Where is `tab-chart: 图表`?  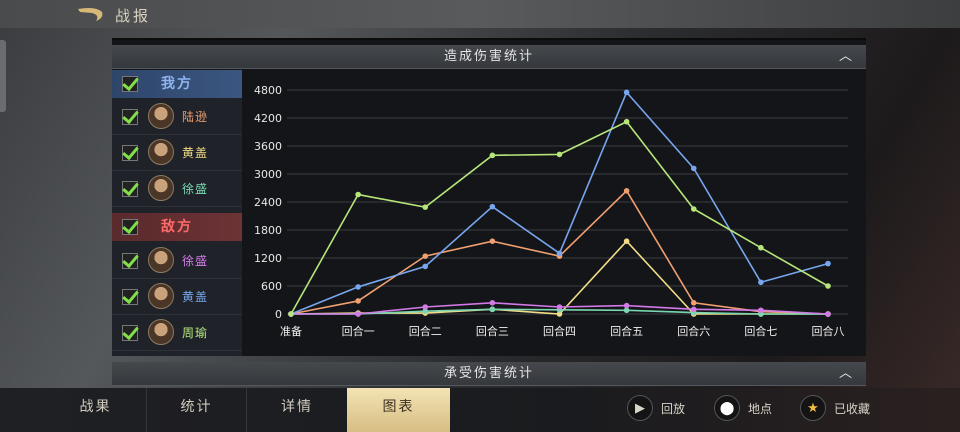 tab-chart: 图表 is located at coordinates (398, 410).